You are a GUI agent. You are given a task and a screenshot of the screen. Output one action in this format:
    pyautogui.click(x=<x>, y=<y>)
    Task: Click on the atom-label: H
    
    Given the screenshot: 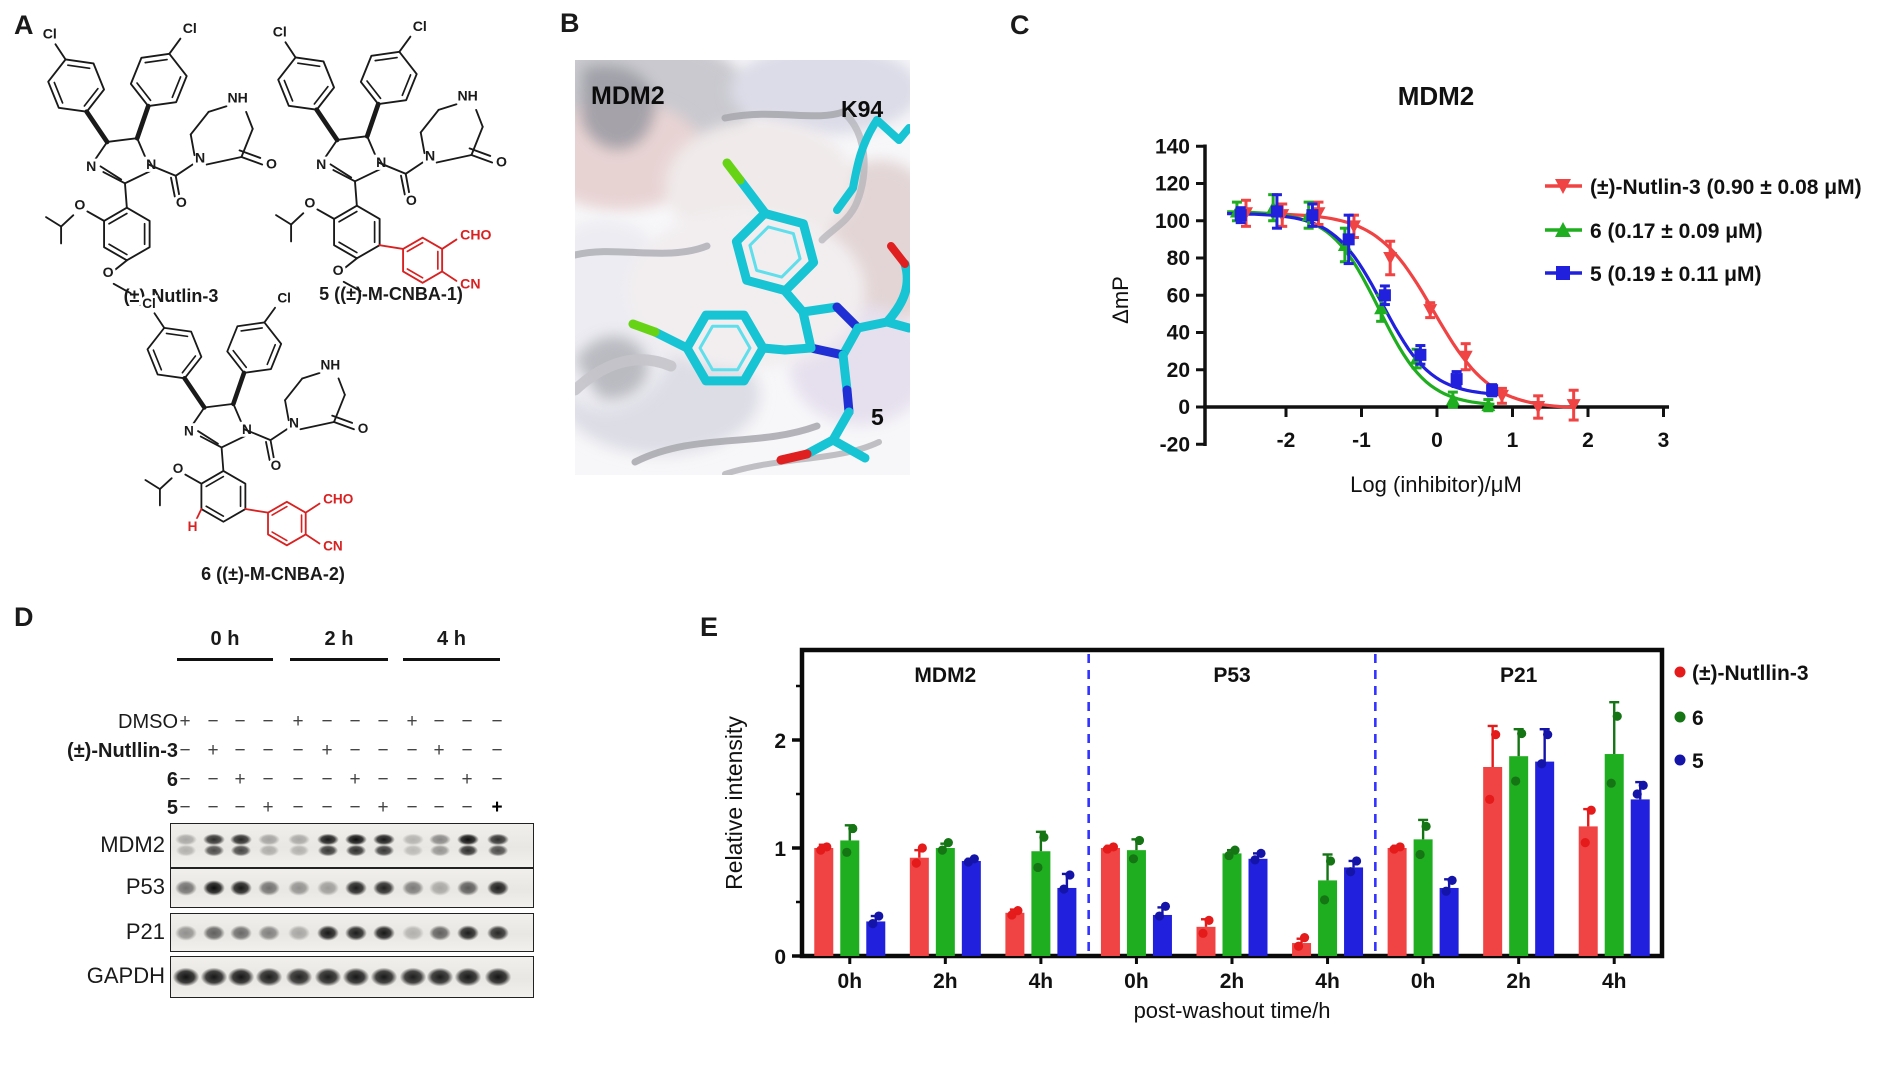 What is the action you would take?
    pyautogui.click(x=193, y=526)
    